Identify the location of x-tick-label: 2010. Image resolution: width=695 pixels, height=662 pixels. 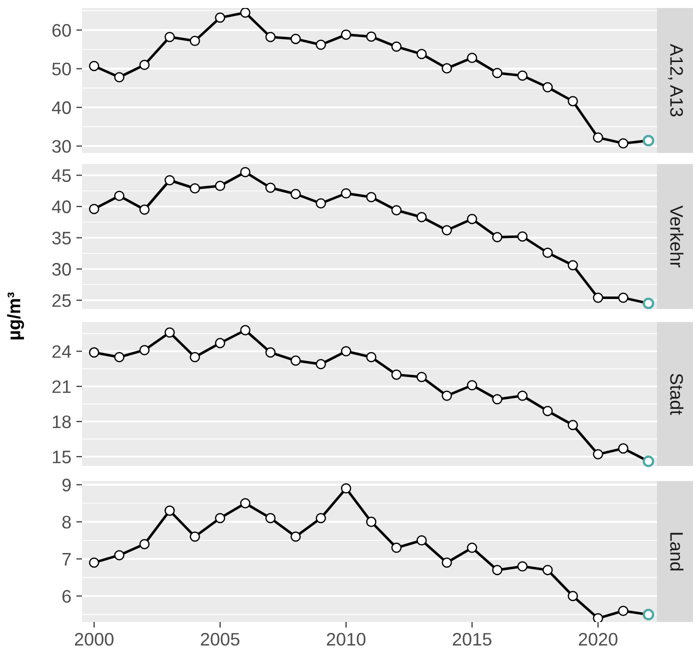
(346, 639).